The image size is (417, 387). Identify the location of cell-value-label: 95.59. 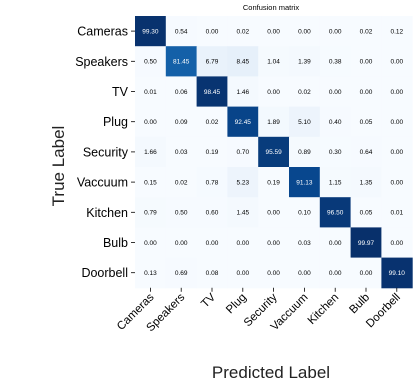
(273, 152).